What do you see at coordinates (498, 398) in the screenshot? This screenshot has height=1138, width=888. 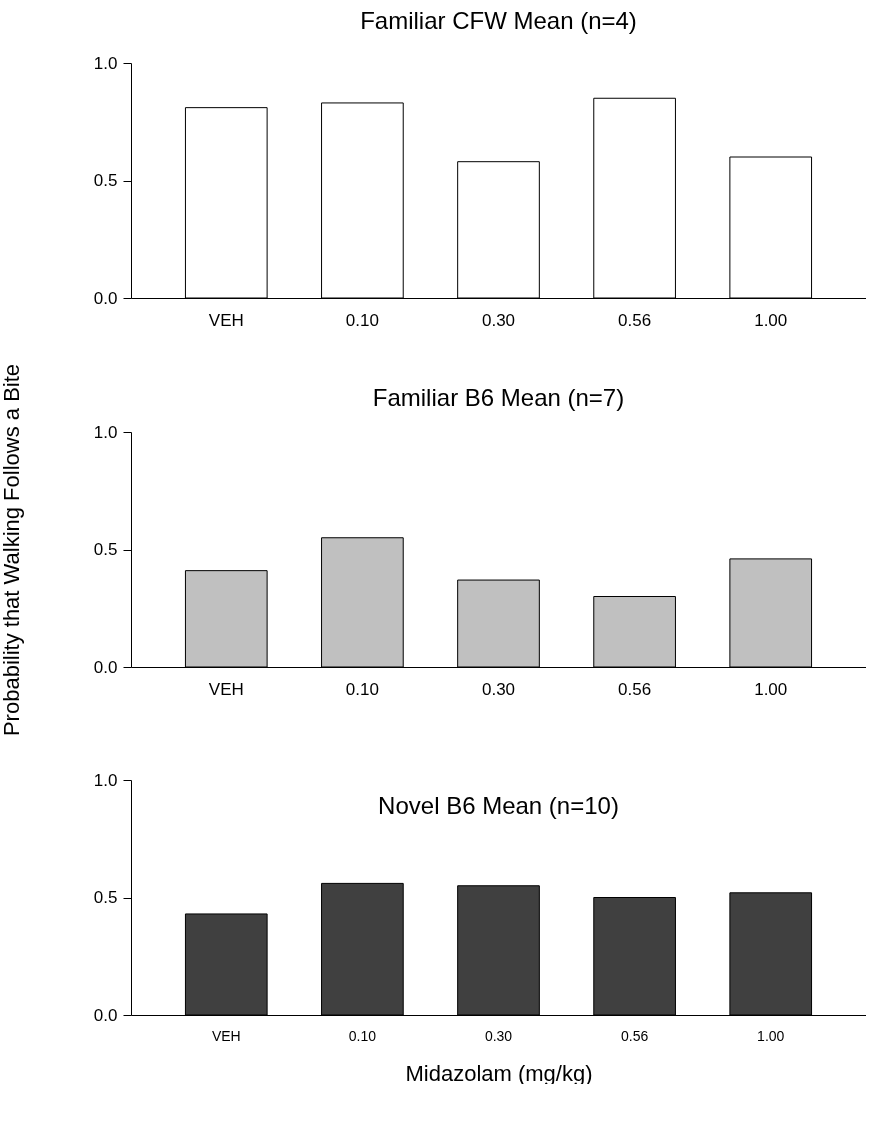 I see `chart-title: Familiar B6 Mean (n=7)` at bounding box center [498, 398].